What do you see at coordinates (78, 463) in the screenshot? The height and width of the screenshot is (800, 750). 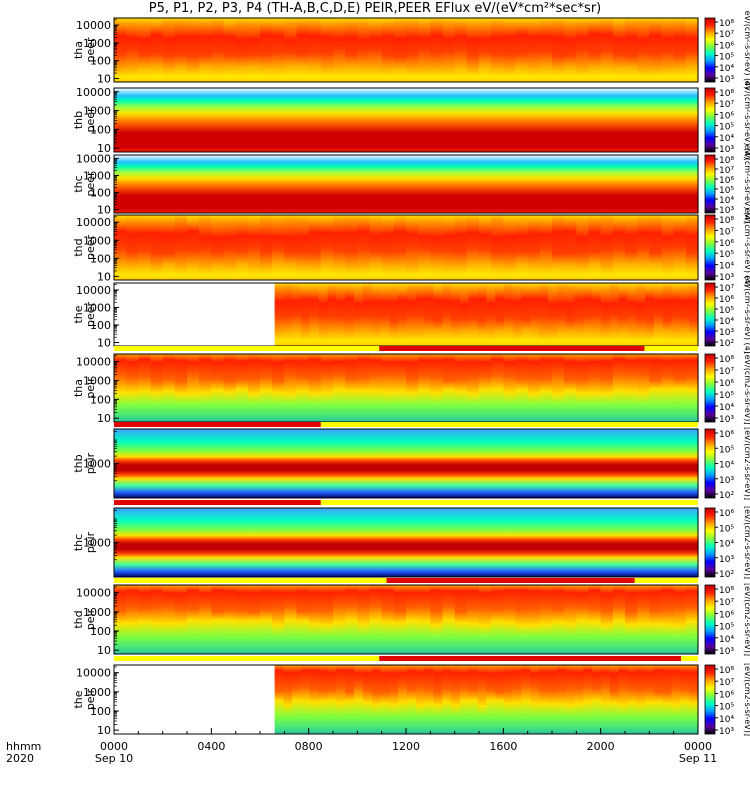 I see `y-axis-label: thb` at bounding box center [78, 463].